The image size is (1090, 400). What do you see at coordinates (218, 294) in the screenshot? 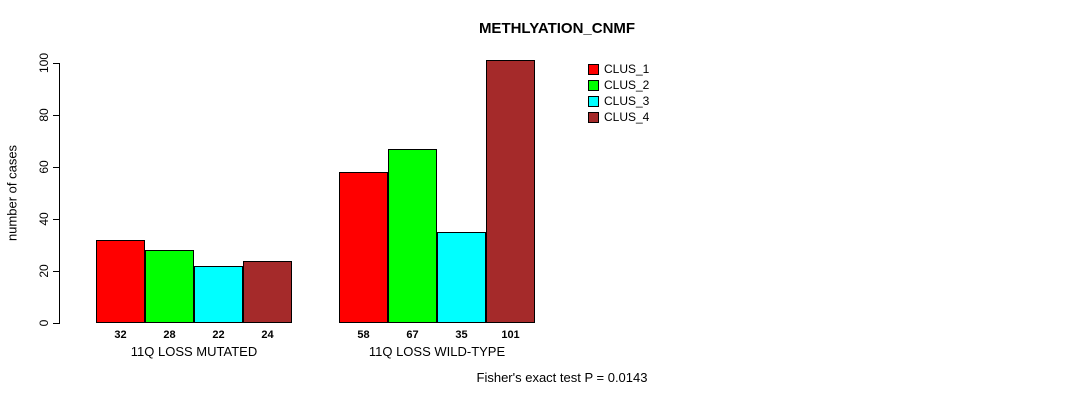
I see `bar-clus_3-group1` at bounding box center [218, 294].